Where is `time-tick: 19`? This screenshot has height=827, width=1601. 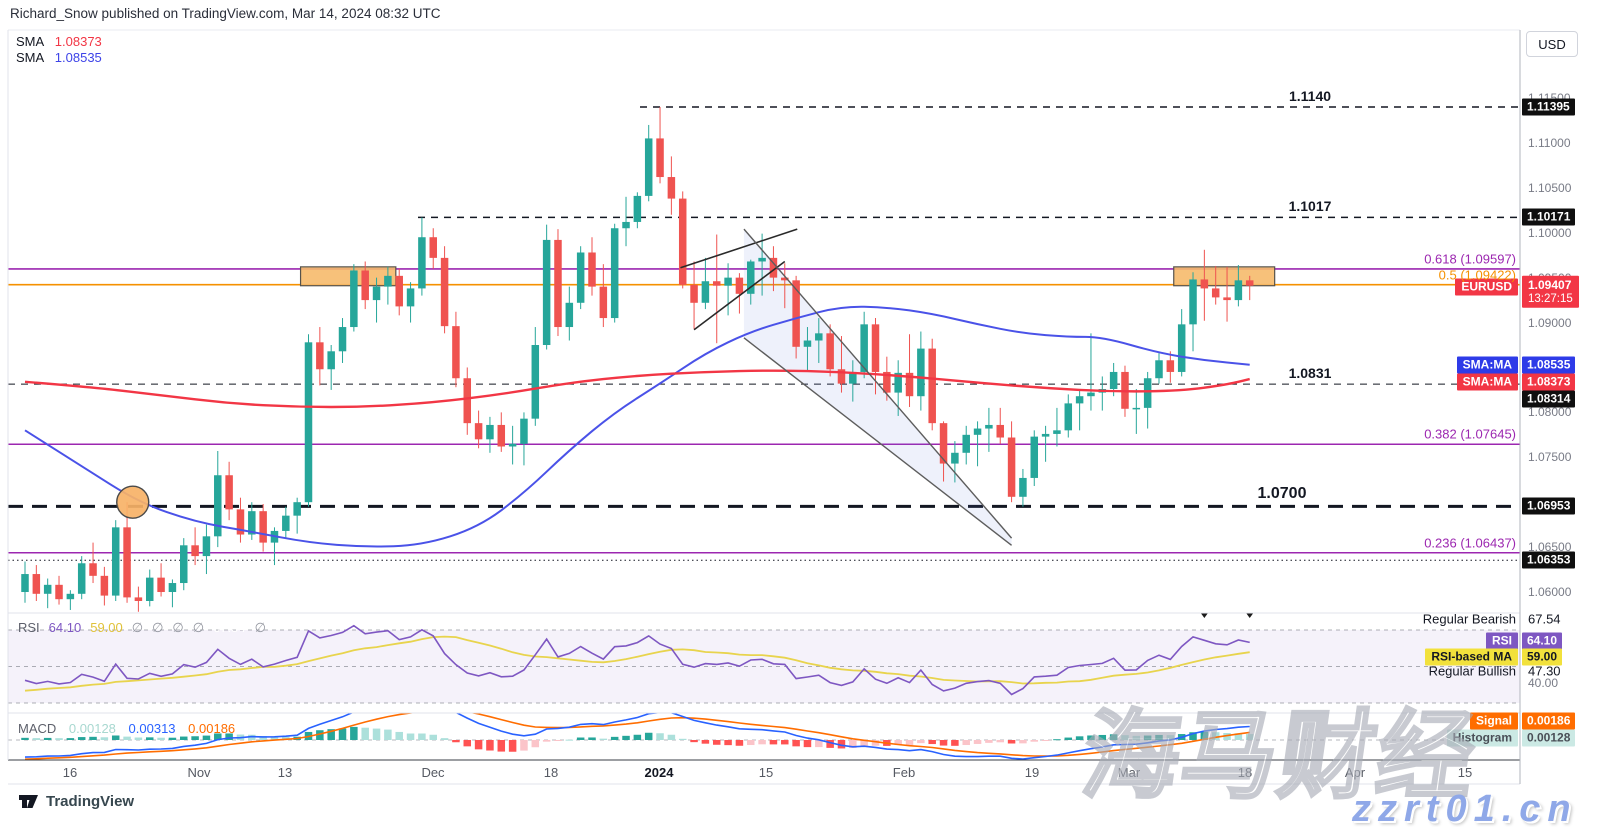 time-tick: 19 is located at coordinates (1032, 772).